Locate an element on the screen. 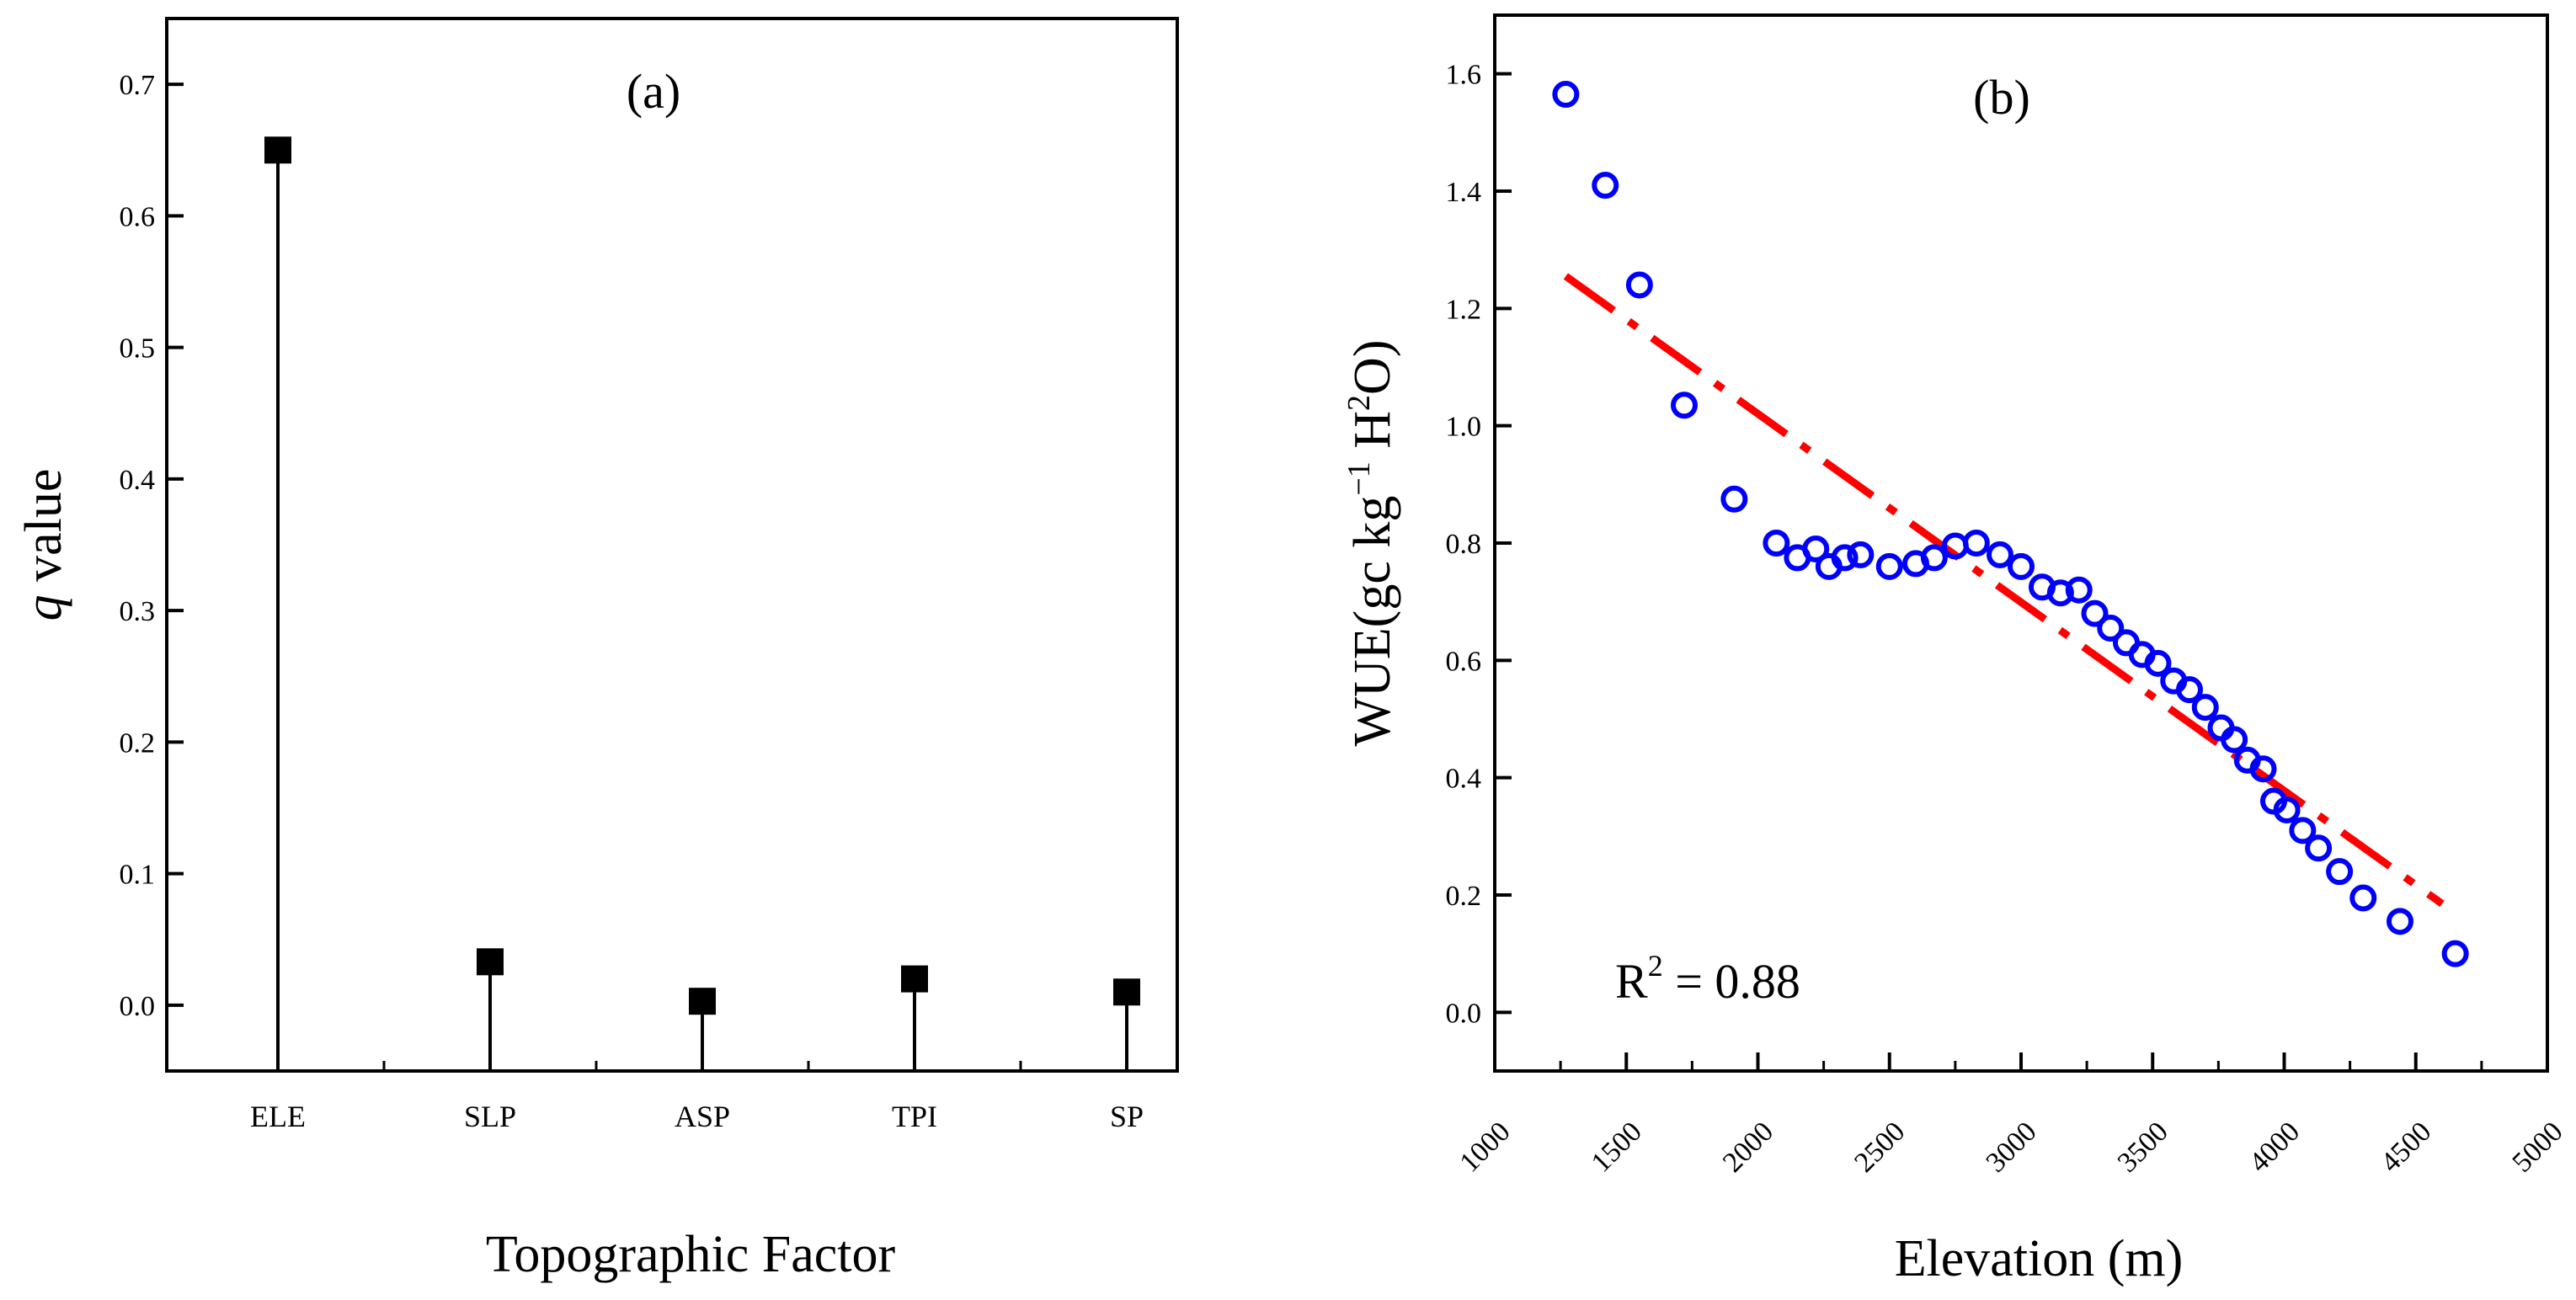 The height and width of the screenshot is (1300, 2576). panel-b-y-tick-label: 1.4 is located at coordinates (1464, 192).